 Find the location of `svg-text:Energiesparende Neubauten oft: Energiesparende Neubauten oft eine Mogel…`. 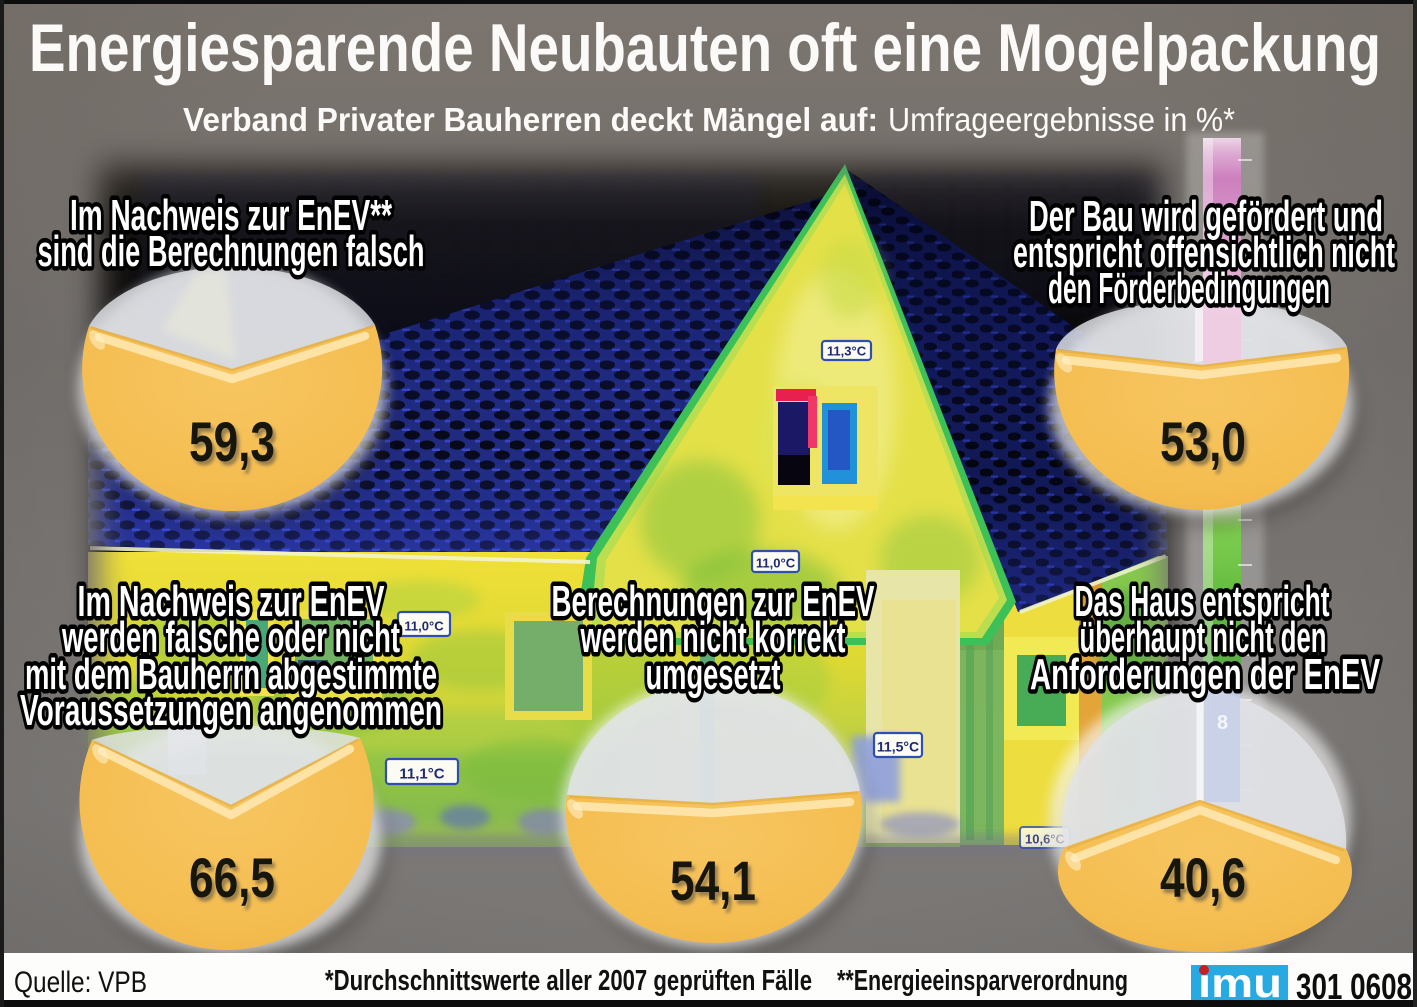

svg-text:Energiesparende Neubauten oft: Energiesparende Neubauten oft eine Mogel… is located at coordinates (705, 48).